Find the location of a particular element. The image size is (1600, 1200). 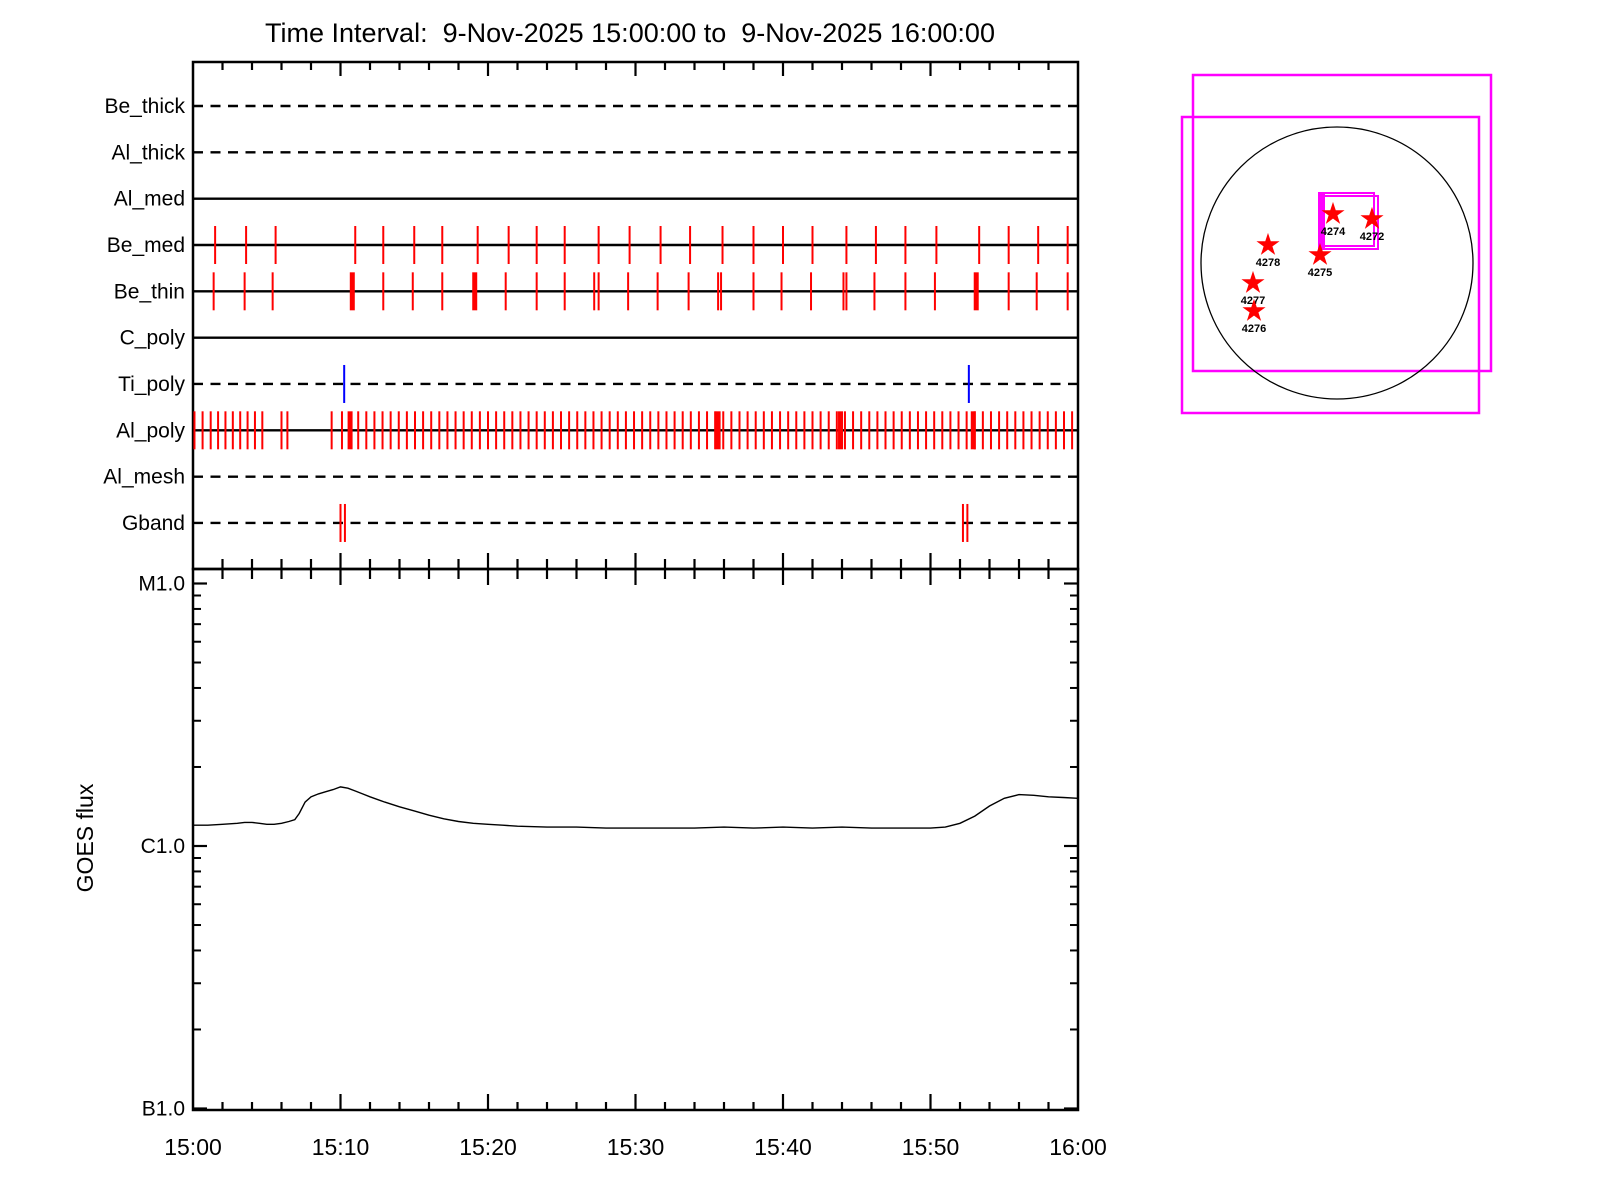

row-label-Be_med: Be_med is located at coordinates (146, 245).